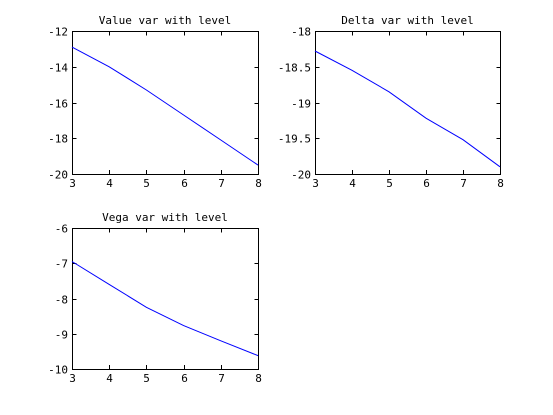  Describe the element at coordinates (109, 183) in the screenshot. I see `value-var-xtick-label: 4` at that location.